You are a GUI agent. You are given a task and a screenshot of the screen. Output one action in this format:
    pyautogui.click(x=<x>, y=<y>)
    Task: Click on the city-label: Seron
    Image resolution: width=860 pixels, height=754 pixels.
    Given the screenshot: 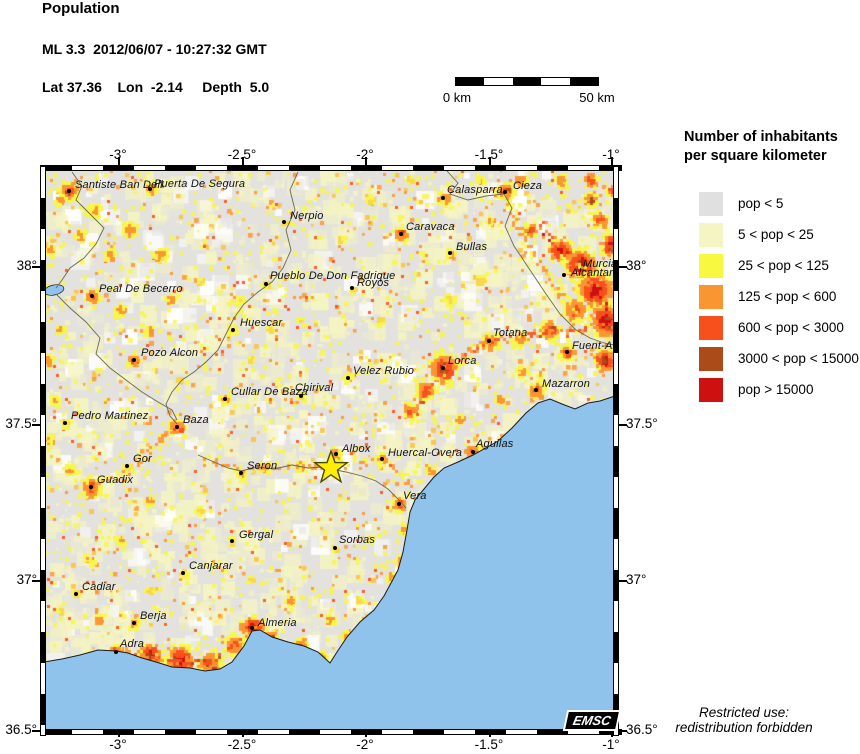 What is the action you would take?
    pyautogui.click(x=262, y=466)
    